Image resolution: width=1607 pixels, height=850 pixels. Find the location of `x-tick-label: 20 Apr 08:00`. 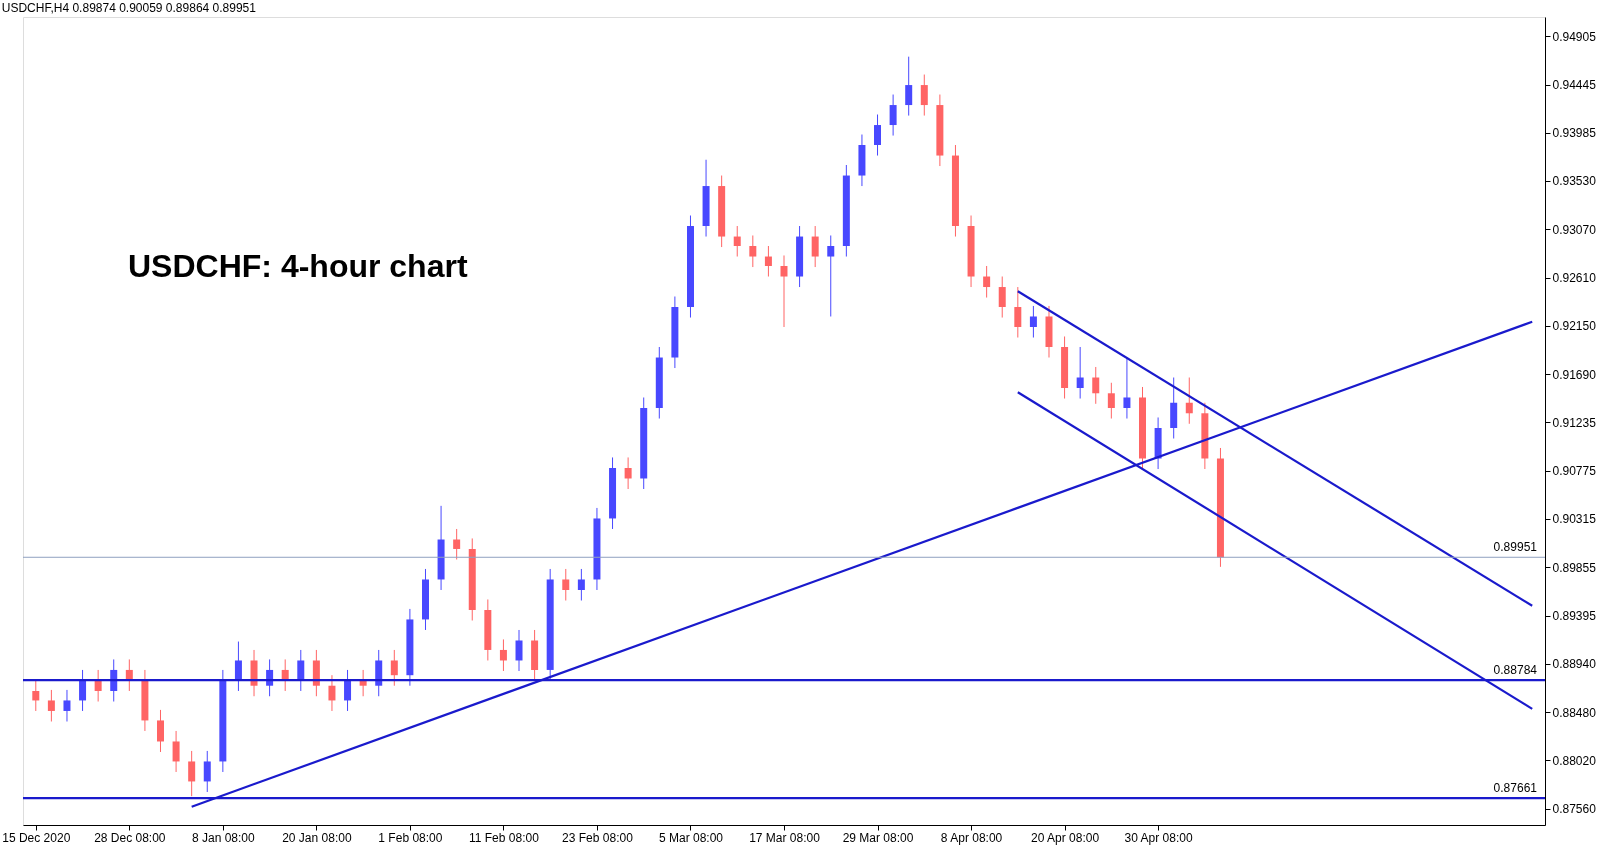

x-tick-label: 20 Apr 08:00 is located at coordinates (1065, 837).